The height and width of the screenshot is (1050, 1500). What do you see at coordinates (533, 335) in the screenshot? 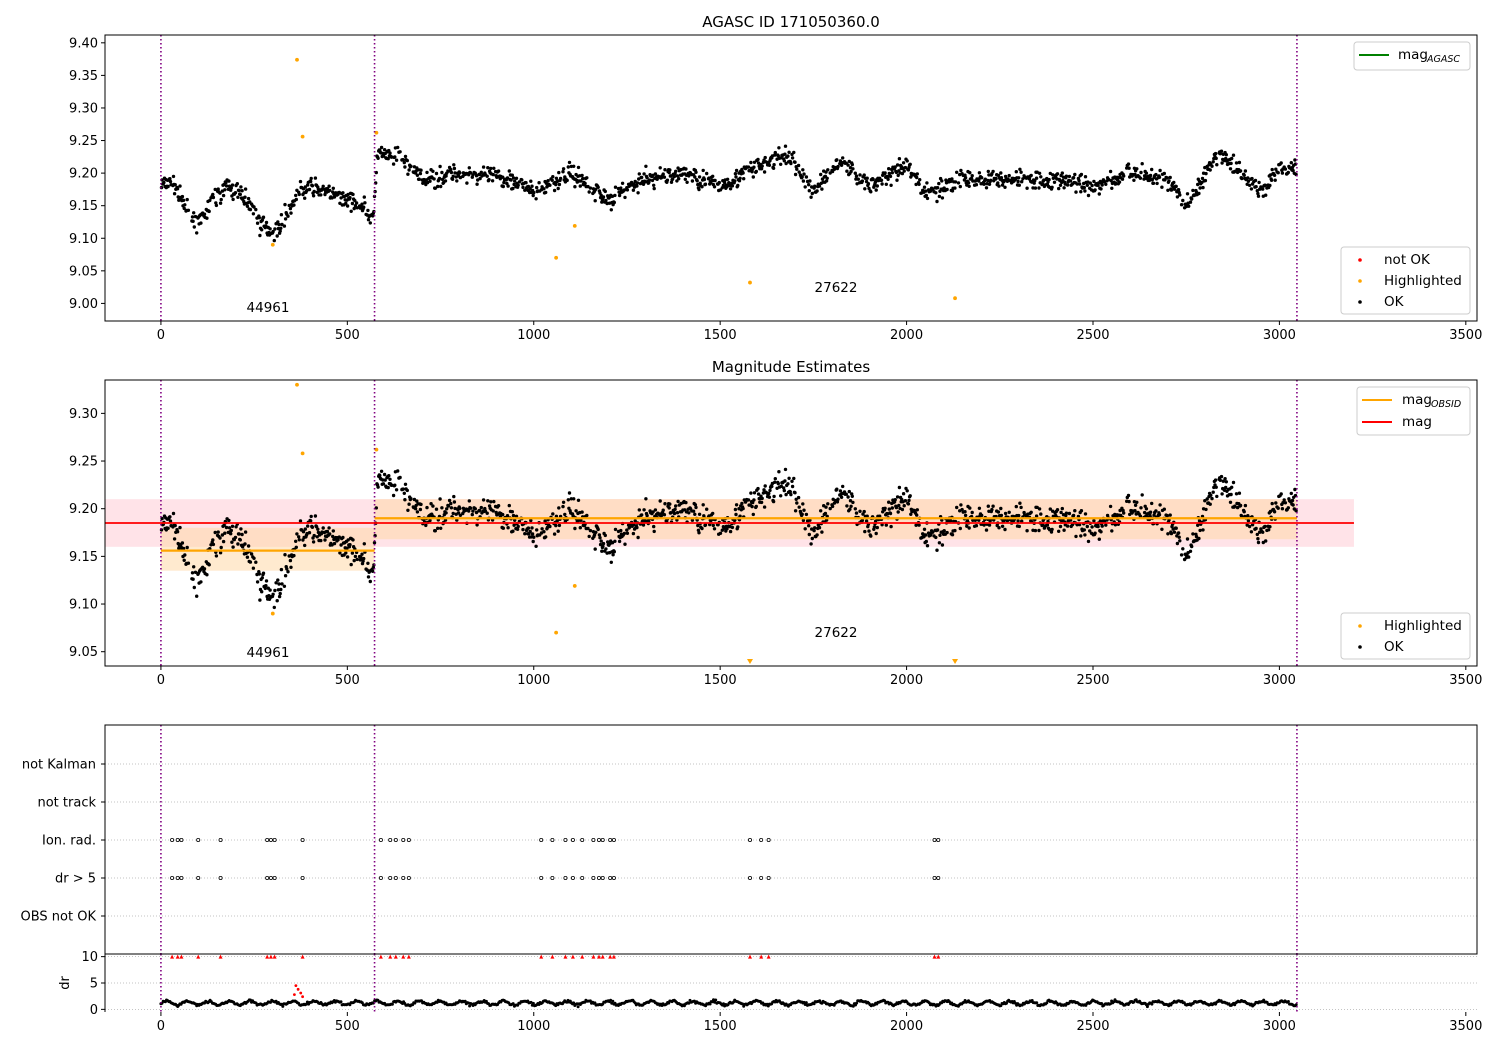
I see `x-tick-label: 1000` at bounding box center [533, 335].